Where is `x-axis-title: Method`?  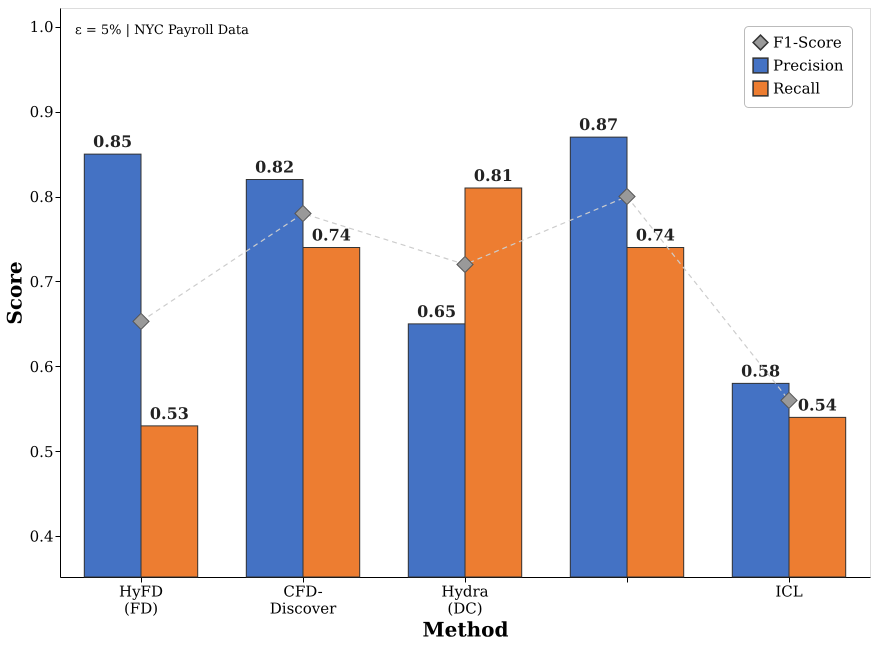
x-axis-title: Method is located at coordinates (465, 630).